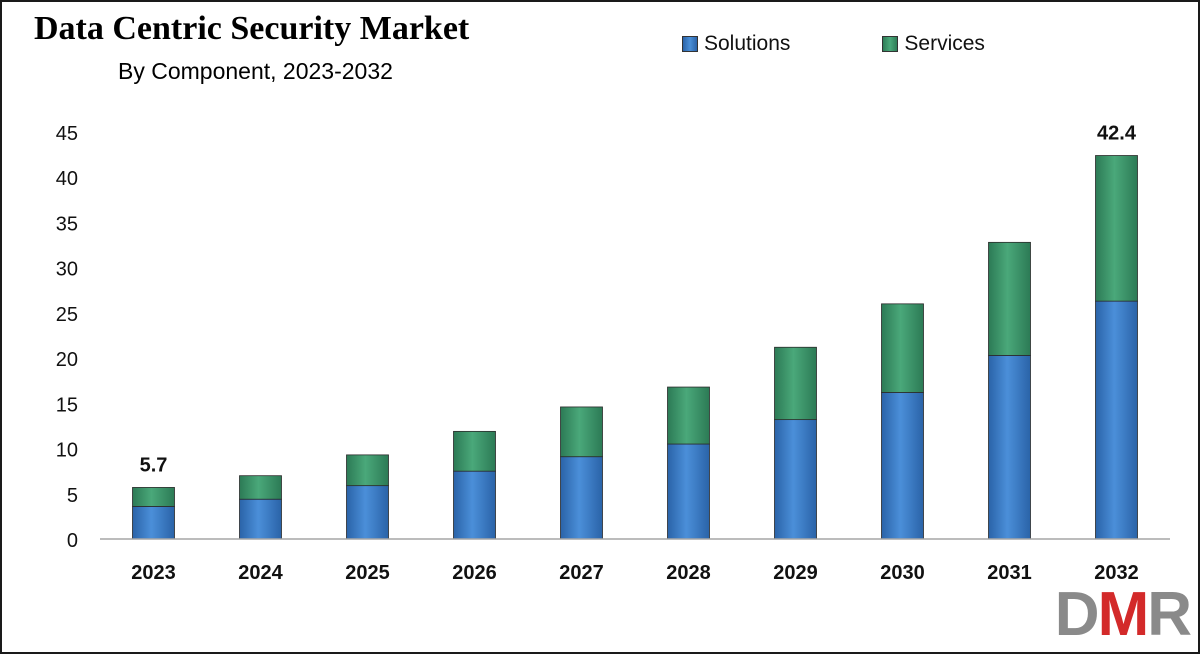 The height and width of the screenshot is (654, 1200). What do you see at coordinates (67, 179) in the screenshot?
I see `y-tick-label: 40` at bounding box center [67, 179].